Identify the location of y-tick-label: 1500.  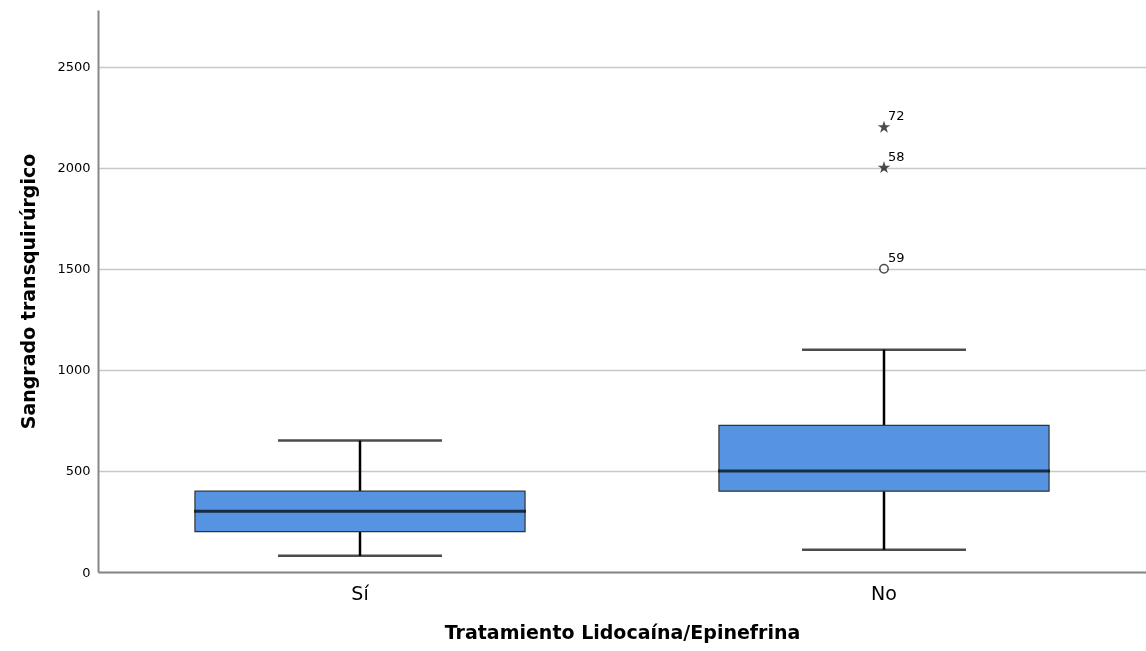
(74, 269).